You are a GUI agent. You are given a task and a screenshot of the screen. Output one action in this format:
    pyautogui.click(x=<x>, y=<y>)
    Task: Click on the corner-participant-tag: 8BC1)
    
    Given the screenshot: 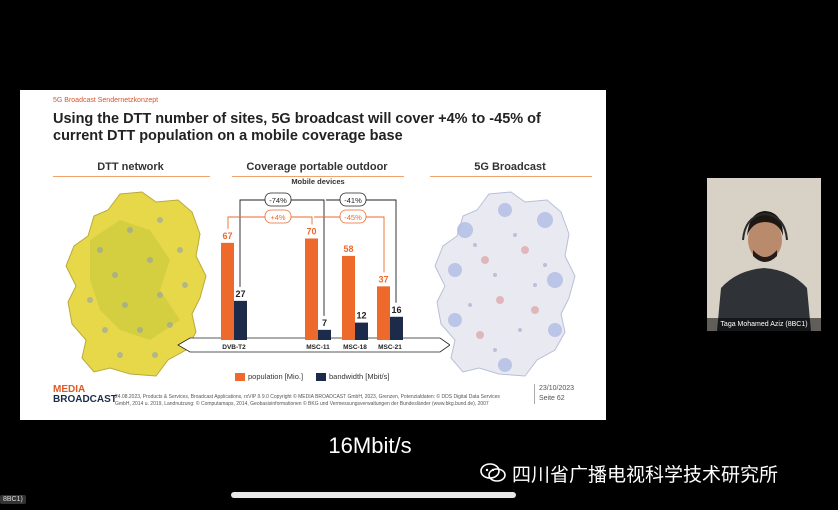 What is the action you would take?
    pyautogui.click(x=13, y=499)
    